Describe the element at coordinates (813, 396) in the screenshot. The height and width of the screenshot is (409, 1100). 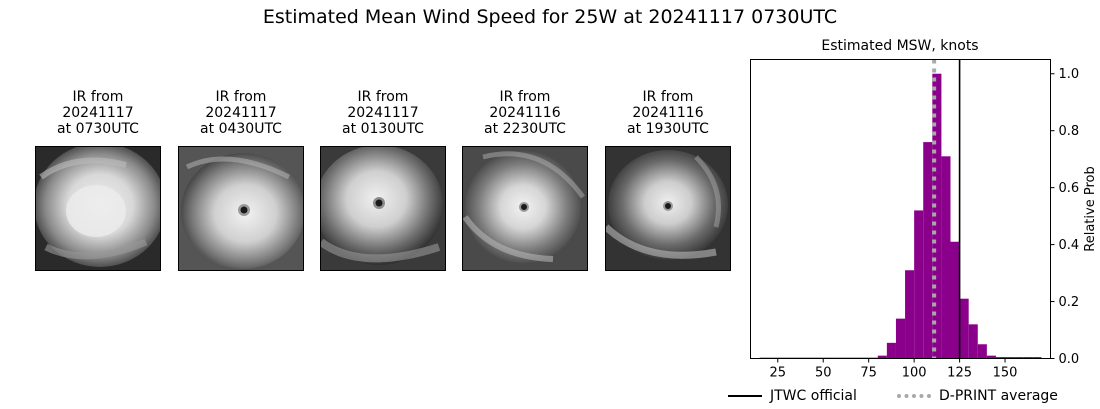
I see `legend-jtwc-label: JTWC official` at that location.